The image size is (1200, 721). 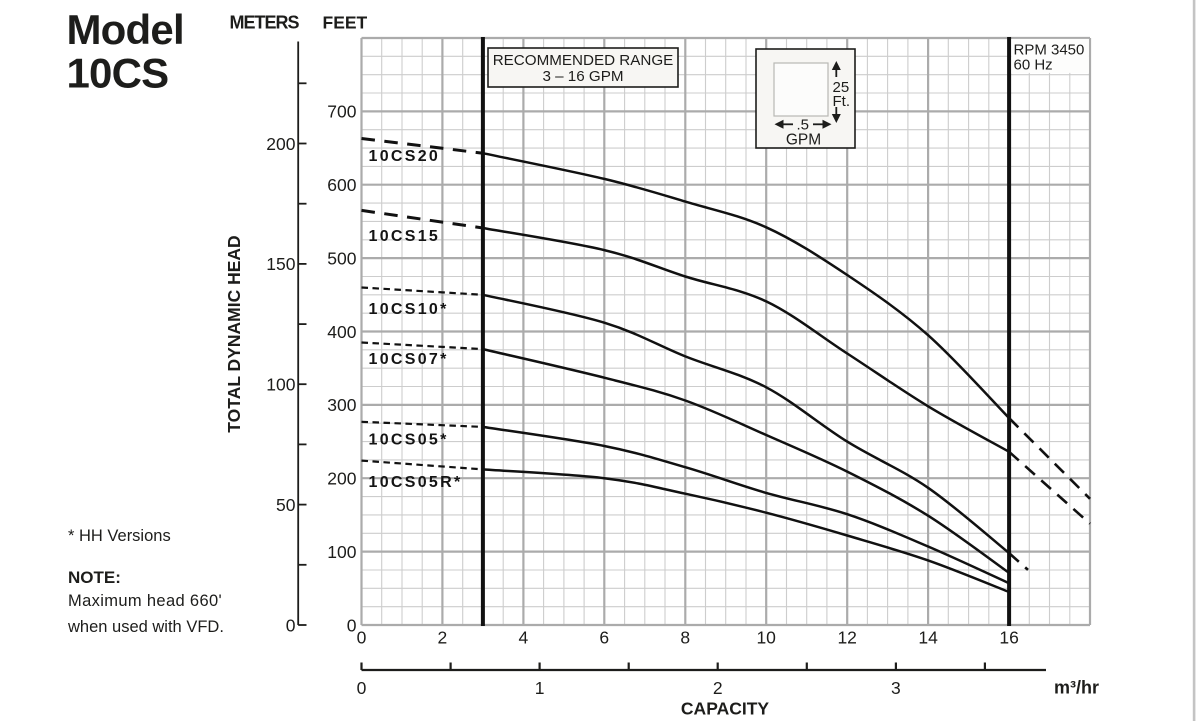 I want to click on svg-text: 400, so click(x=341, y=332).